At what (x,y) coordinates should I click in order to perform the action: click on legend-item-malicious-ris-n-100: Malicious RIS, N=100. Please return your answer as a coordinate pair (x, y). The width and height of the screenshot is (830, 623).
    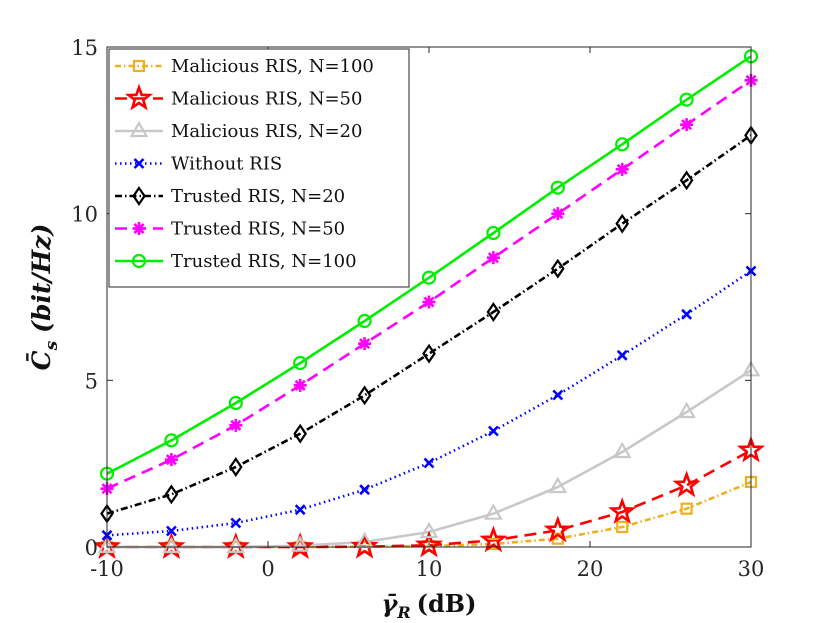
    Looking at the image, I should click on (244, 66).